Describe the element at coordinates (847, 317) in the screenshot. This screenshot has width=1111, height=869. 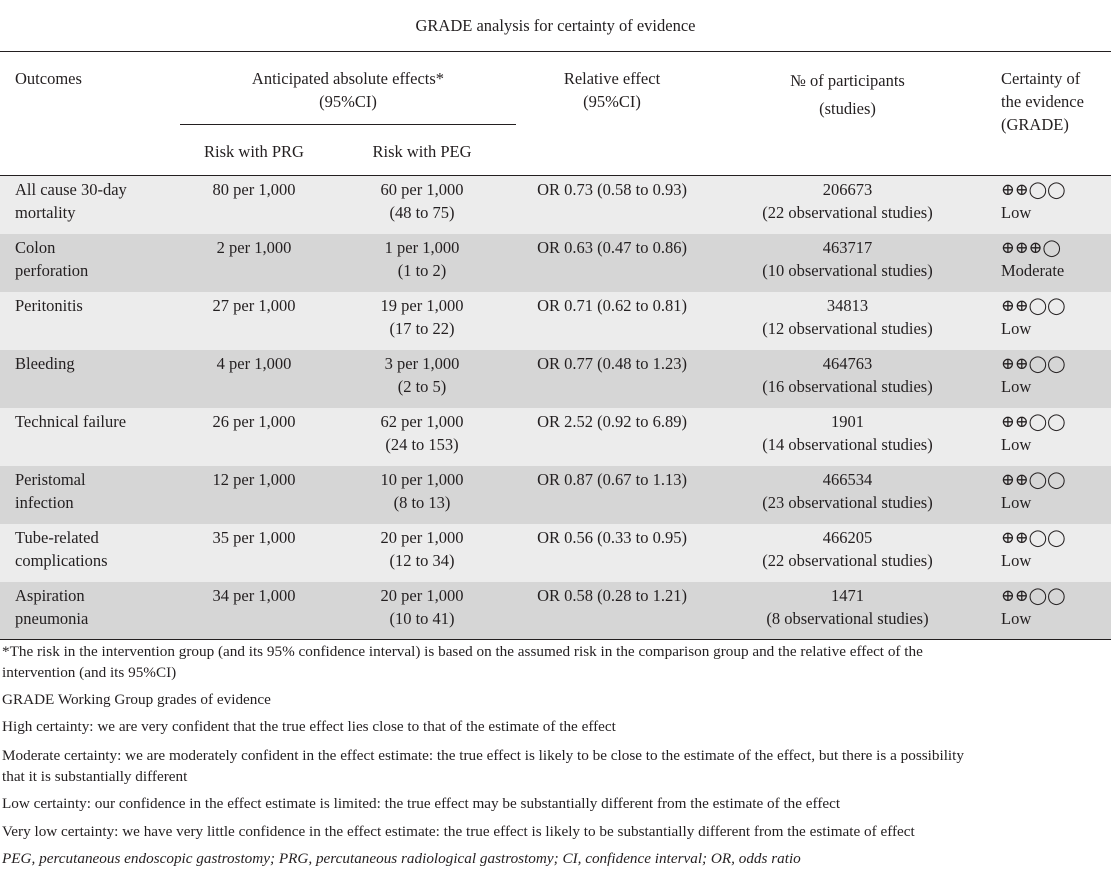
I see `participants-cell: 34813 (12 observational studies)` at that location.